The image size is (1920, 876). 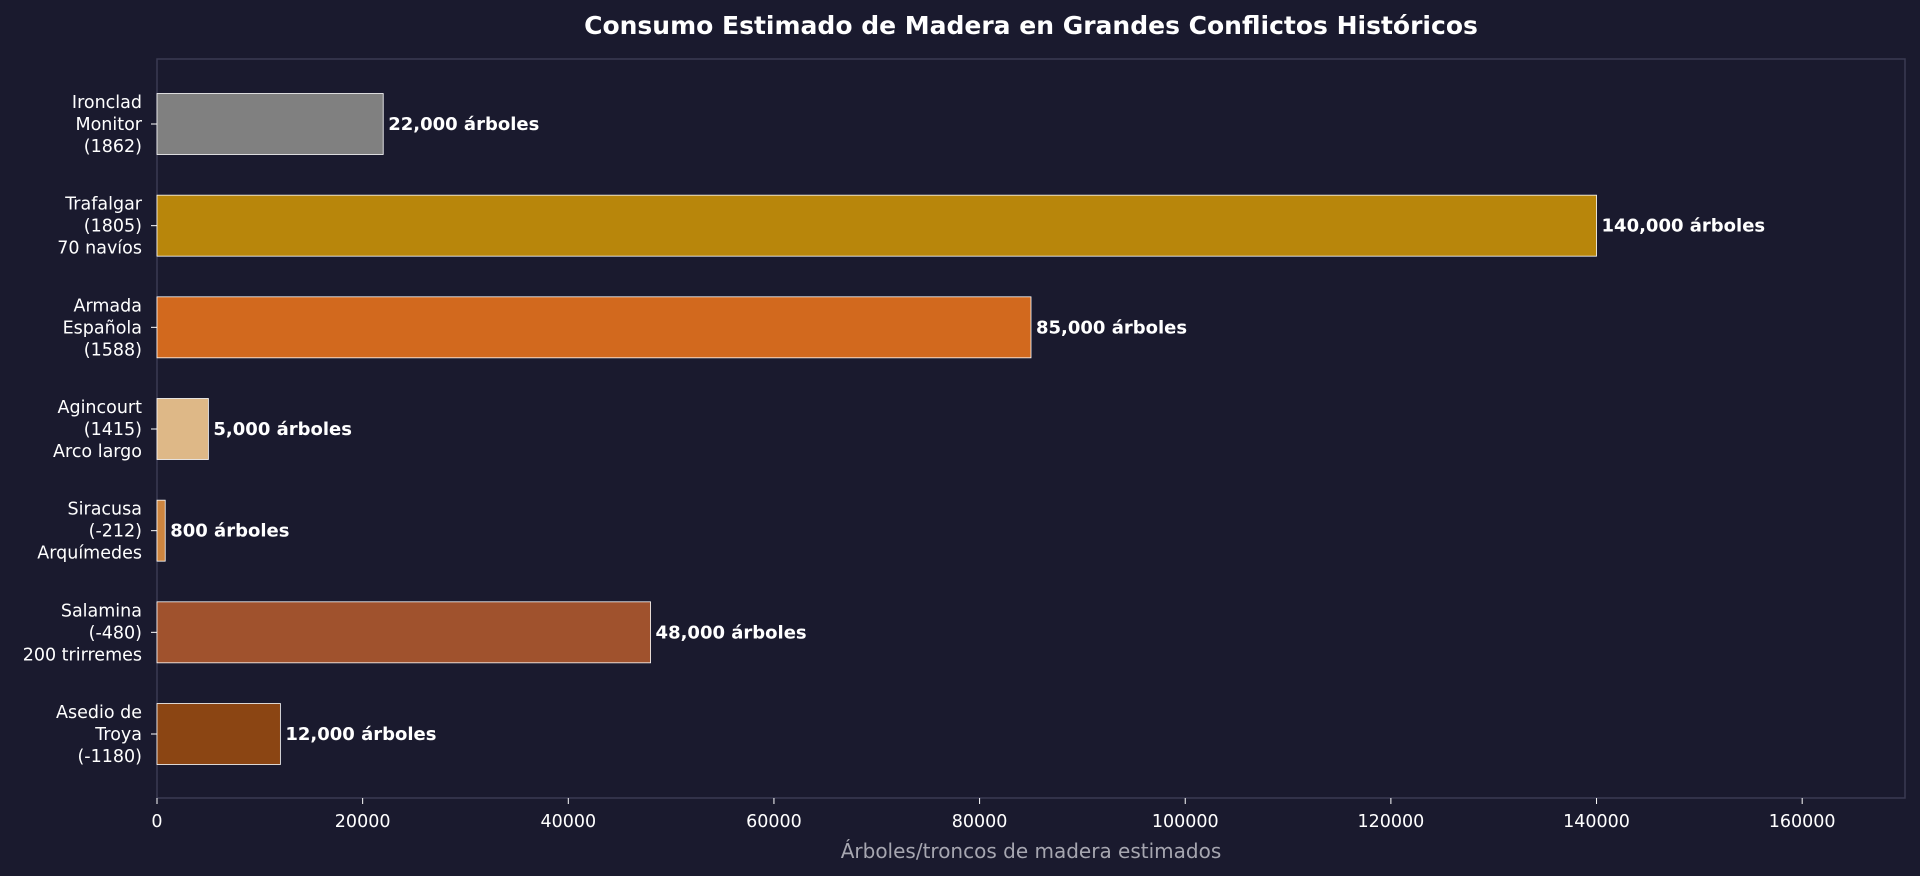 I want to click on y-tick-label: (1415), so click(x=113, y=430).